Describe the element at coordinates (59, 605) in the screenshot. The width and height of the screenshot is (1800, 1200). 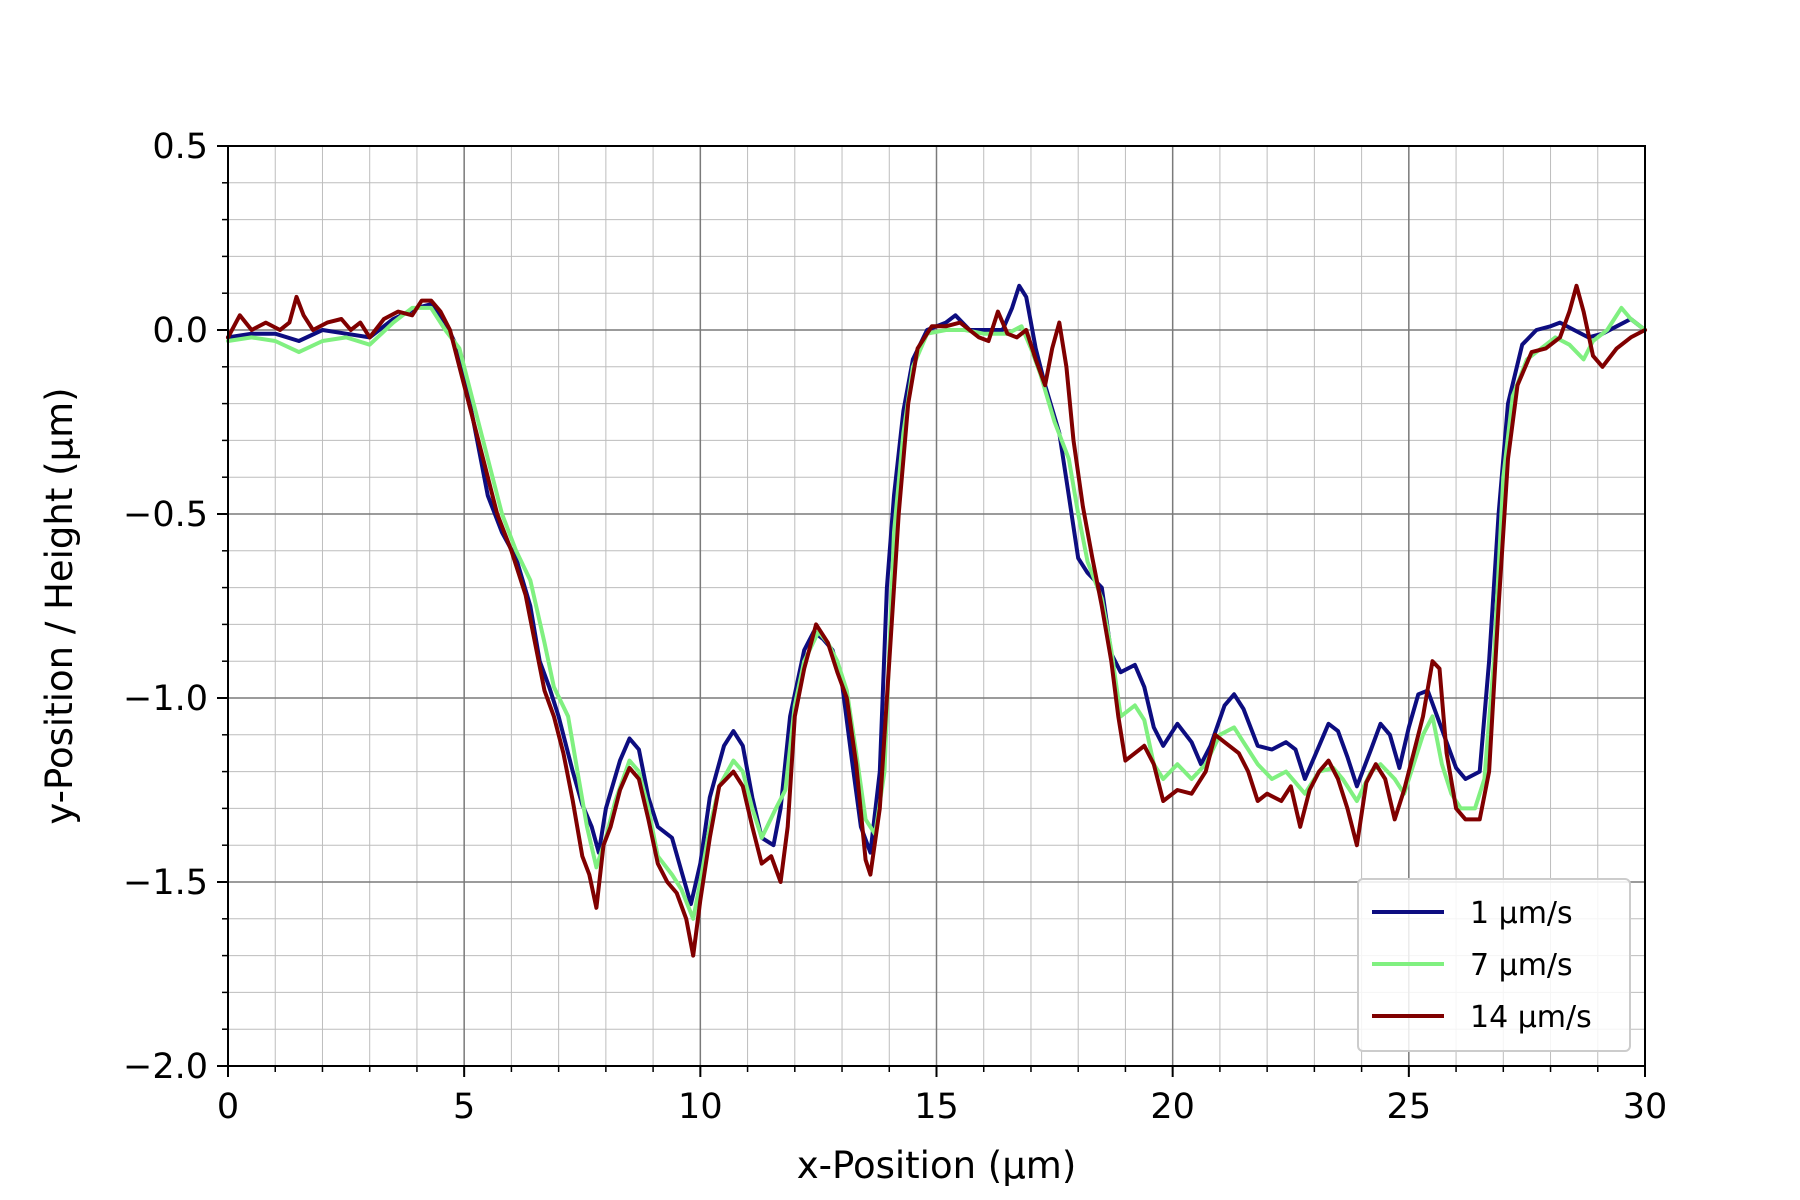
I see `y-axis-label: y-Position / Height (µm)` at that location.